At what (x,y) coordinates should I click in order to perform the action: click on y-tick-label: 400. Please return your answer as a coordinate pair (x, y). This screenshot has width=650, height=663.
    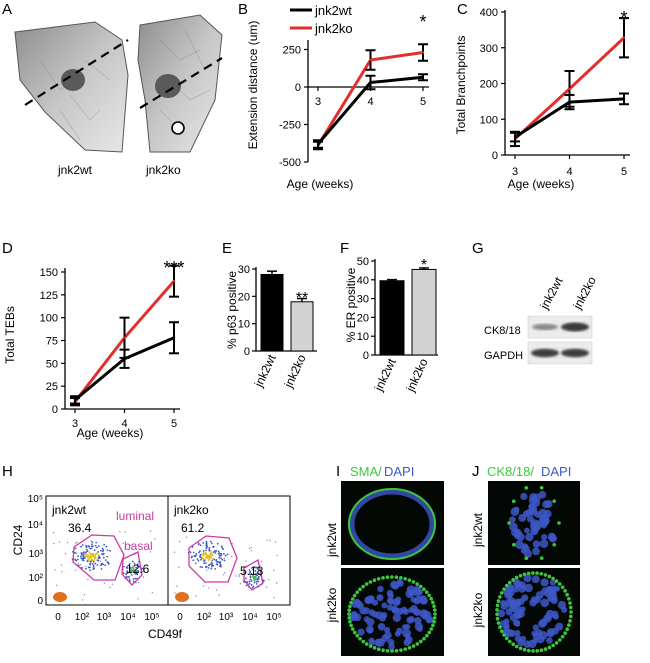
    Looking at the image, I should click on (489, 13).